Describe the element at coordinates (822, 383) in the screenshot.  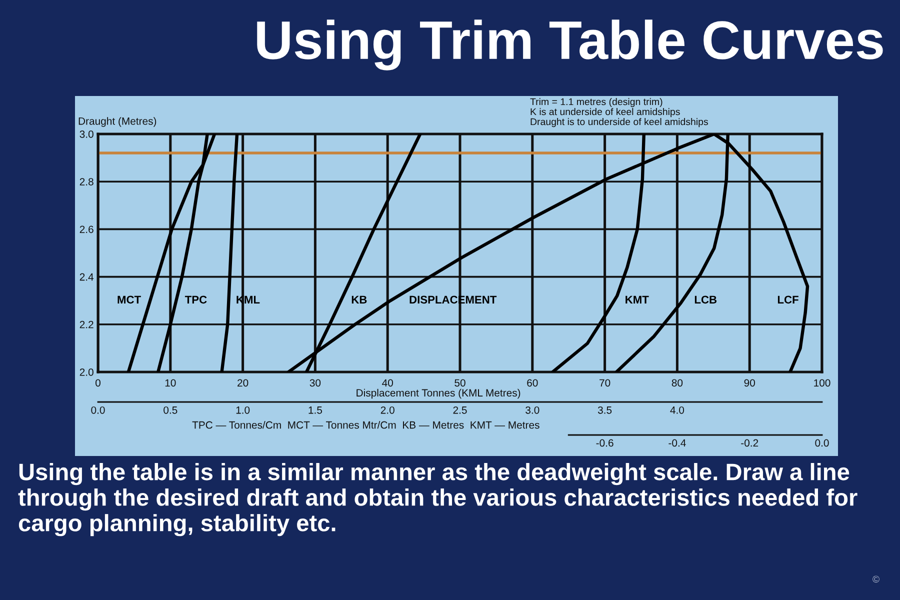
I see `x-tick-label: 100` at that location.